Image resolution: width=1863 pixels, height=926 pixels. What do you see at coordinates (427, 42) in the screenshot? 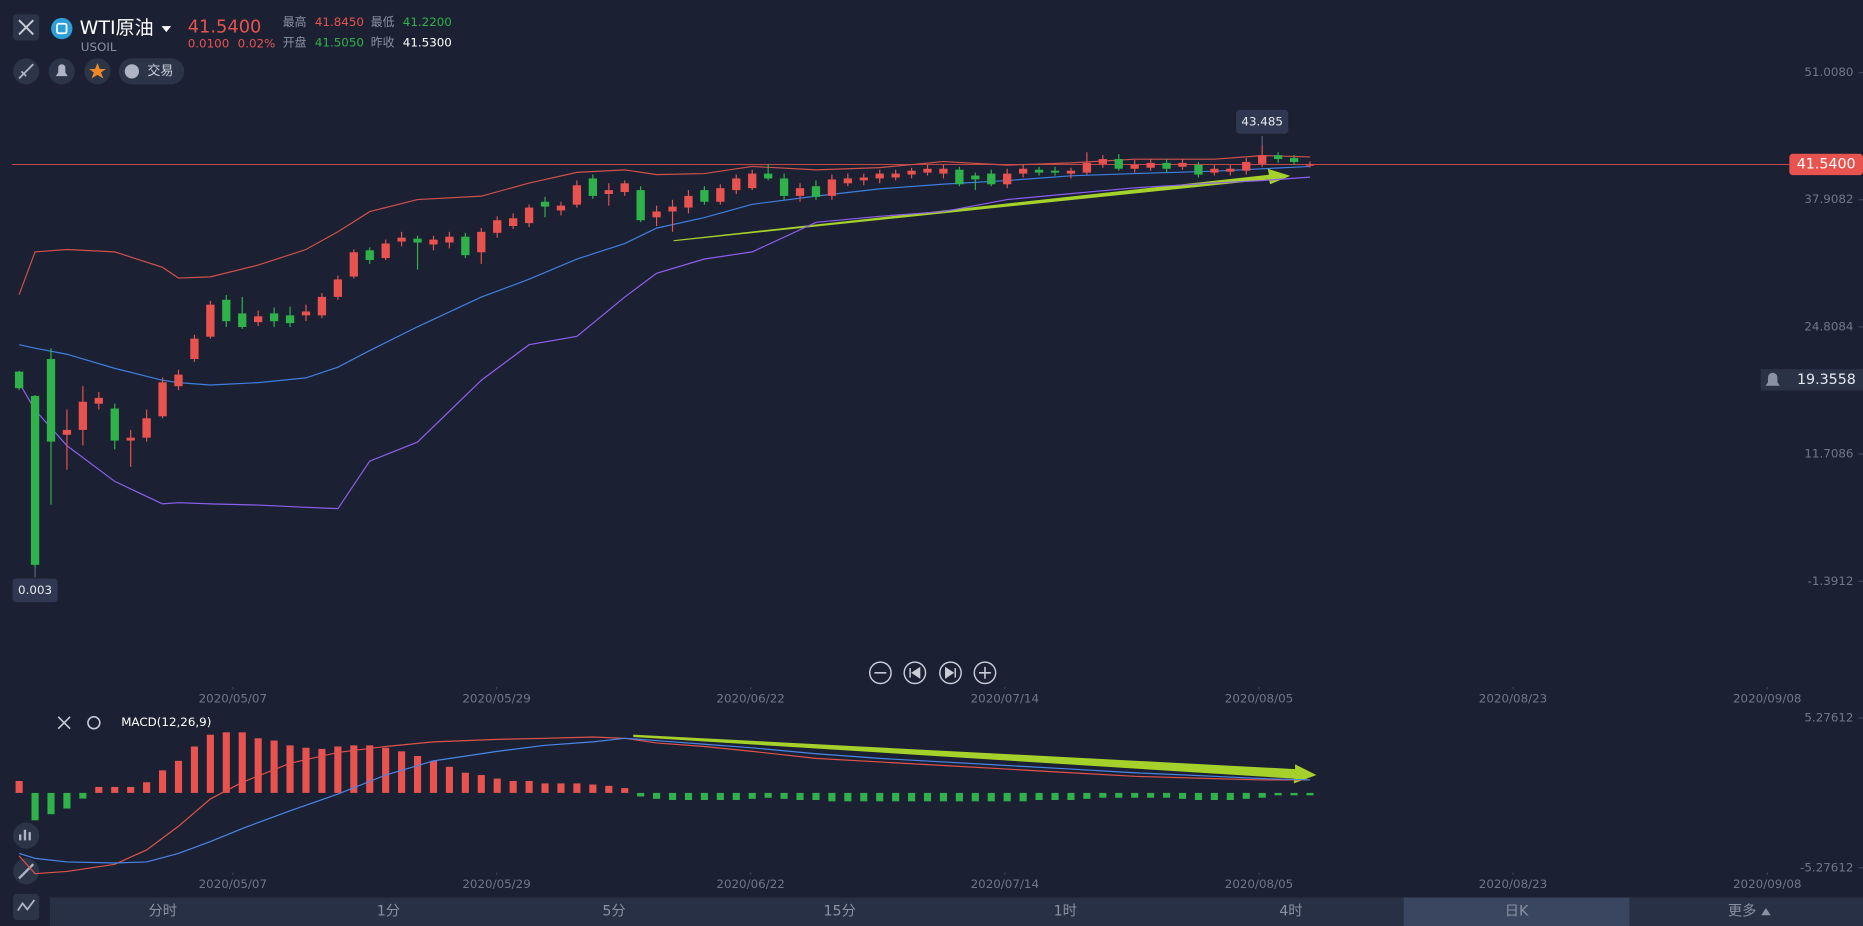
I see `stat-value: 41.5300` at bounding box center [427, 42].